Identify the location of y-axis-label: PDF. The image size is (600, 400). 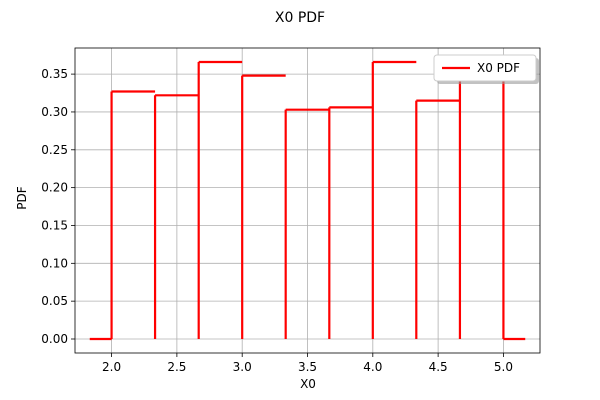
(22, 197).